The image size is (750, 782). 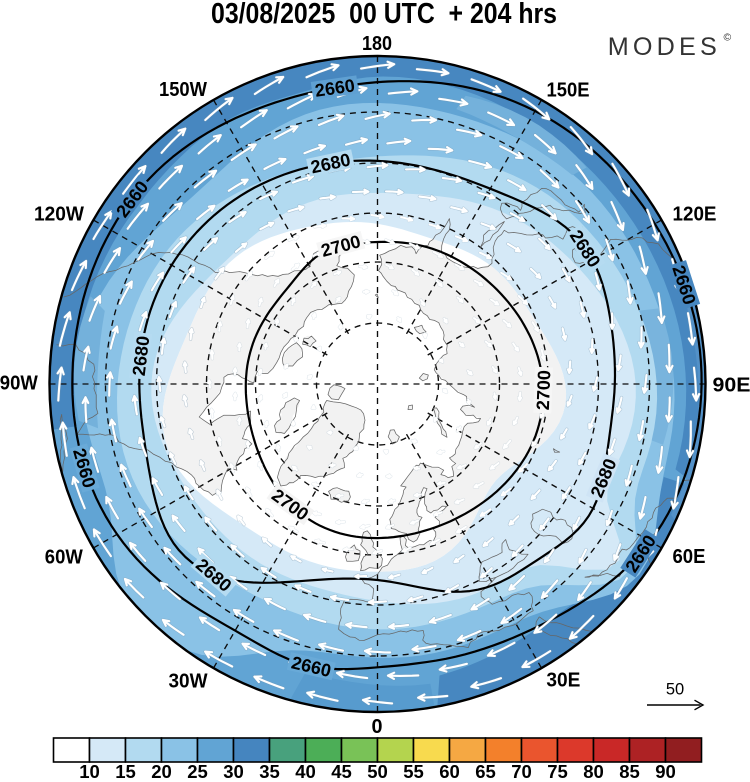 What do you see at coordinates (449, 771) in the screenshot?
I see `svg-text: 60` at bounding box center [449, 771].